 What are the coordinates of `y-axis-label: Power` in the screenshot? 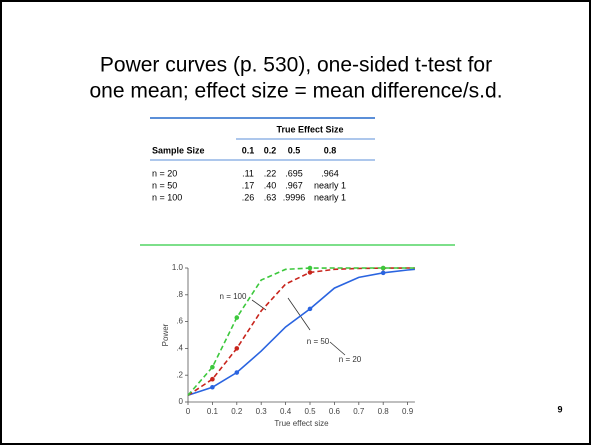 It's located at (165, 334).